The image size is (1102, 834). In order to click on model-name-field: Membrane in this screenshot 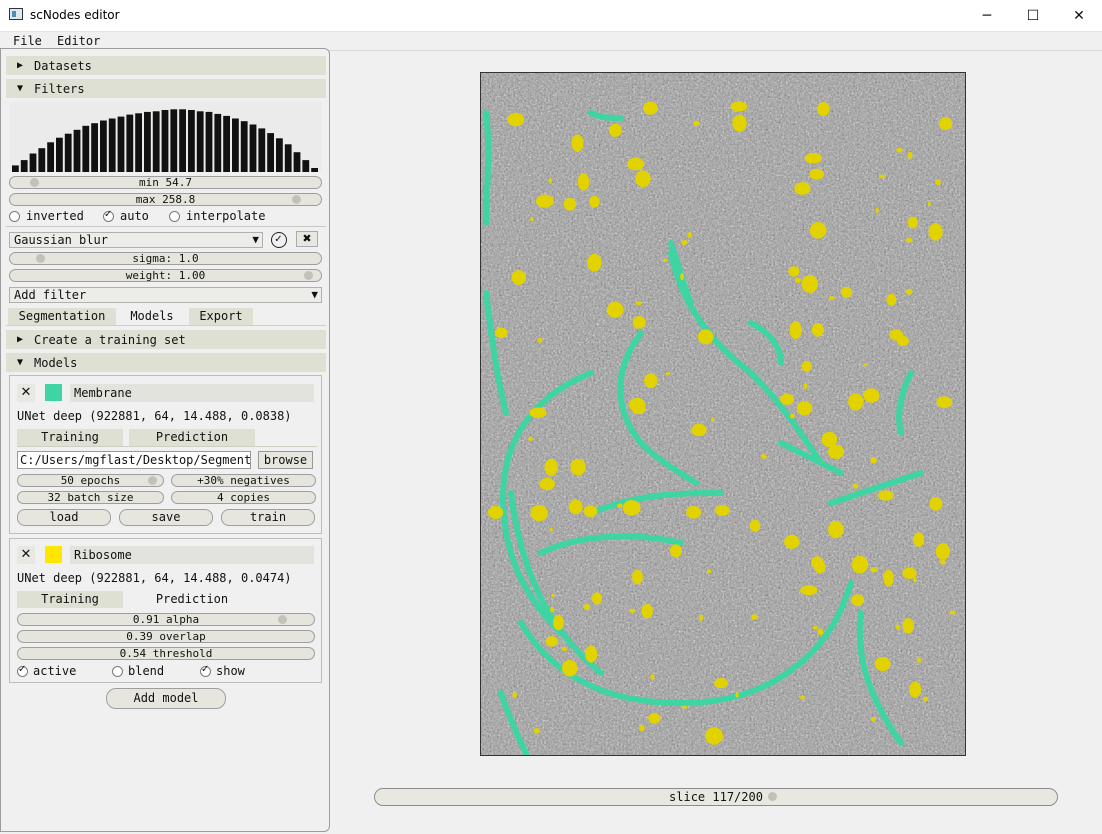, I will do `click(192, 393)`.